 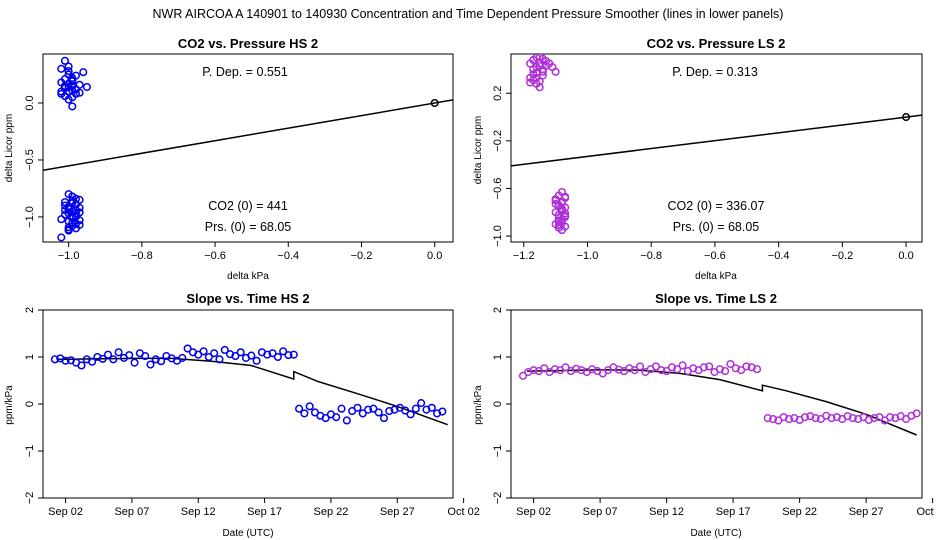 I want to click on x-tick-label: −0.4, so click(x=779, y=256).